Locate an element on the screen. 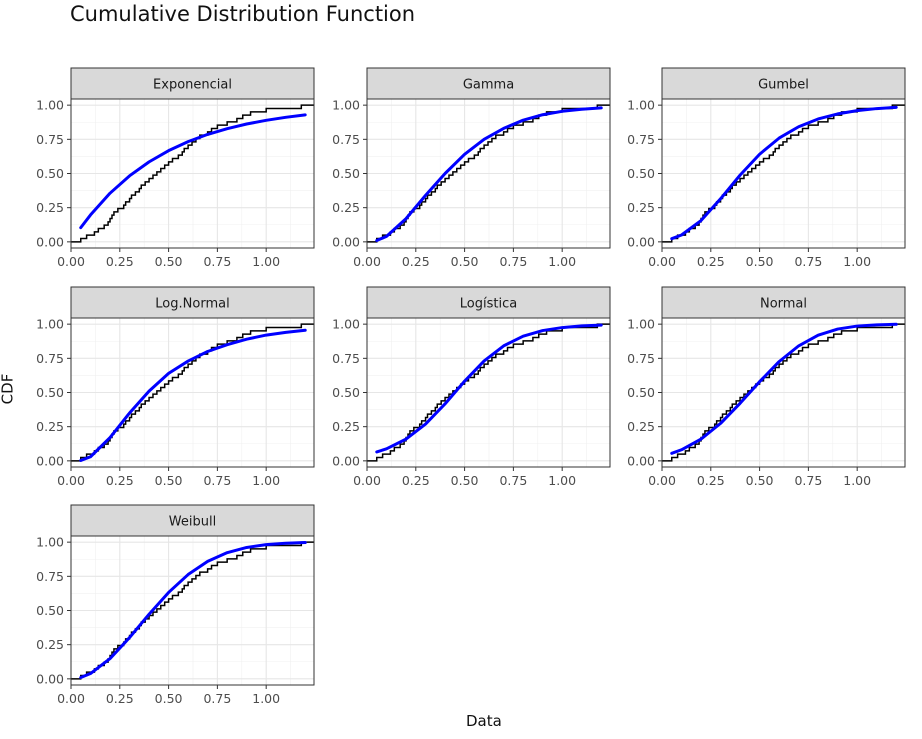 This screenshot has width=922, height=739. facet-strip-label: Normal is located at coordinates (783, 304).